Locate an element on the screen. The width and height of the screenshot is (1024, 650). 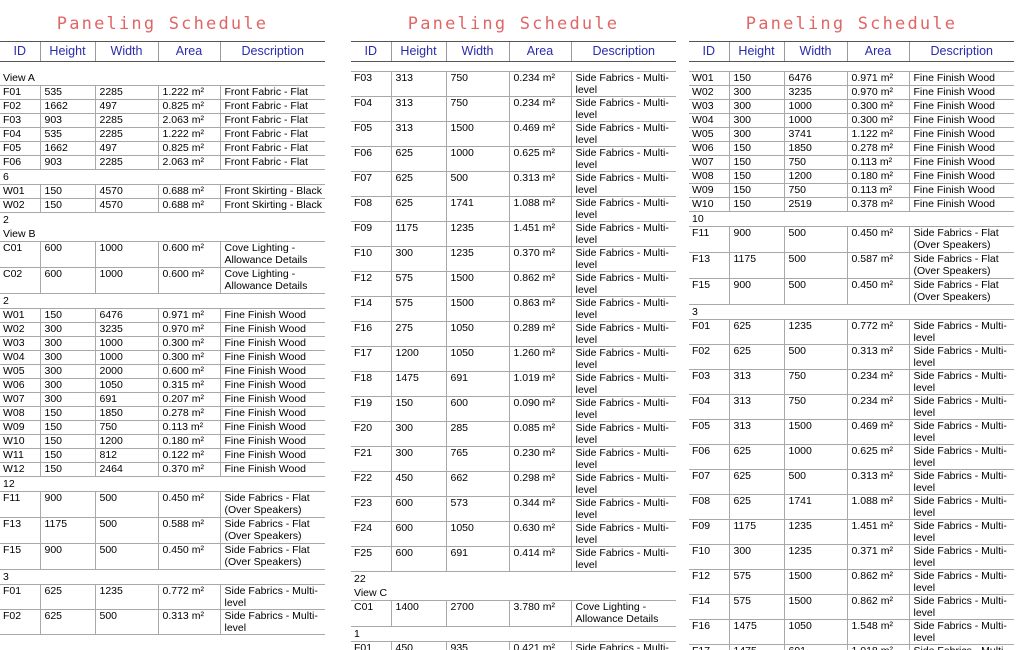
table-row: F01 535 2285 1.222 m² Front Fabric - Flat is located at coordinates (162, 92).